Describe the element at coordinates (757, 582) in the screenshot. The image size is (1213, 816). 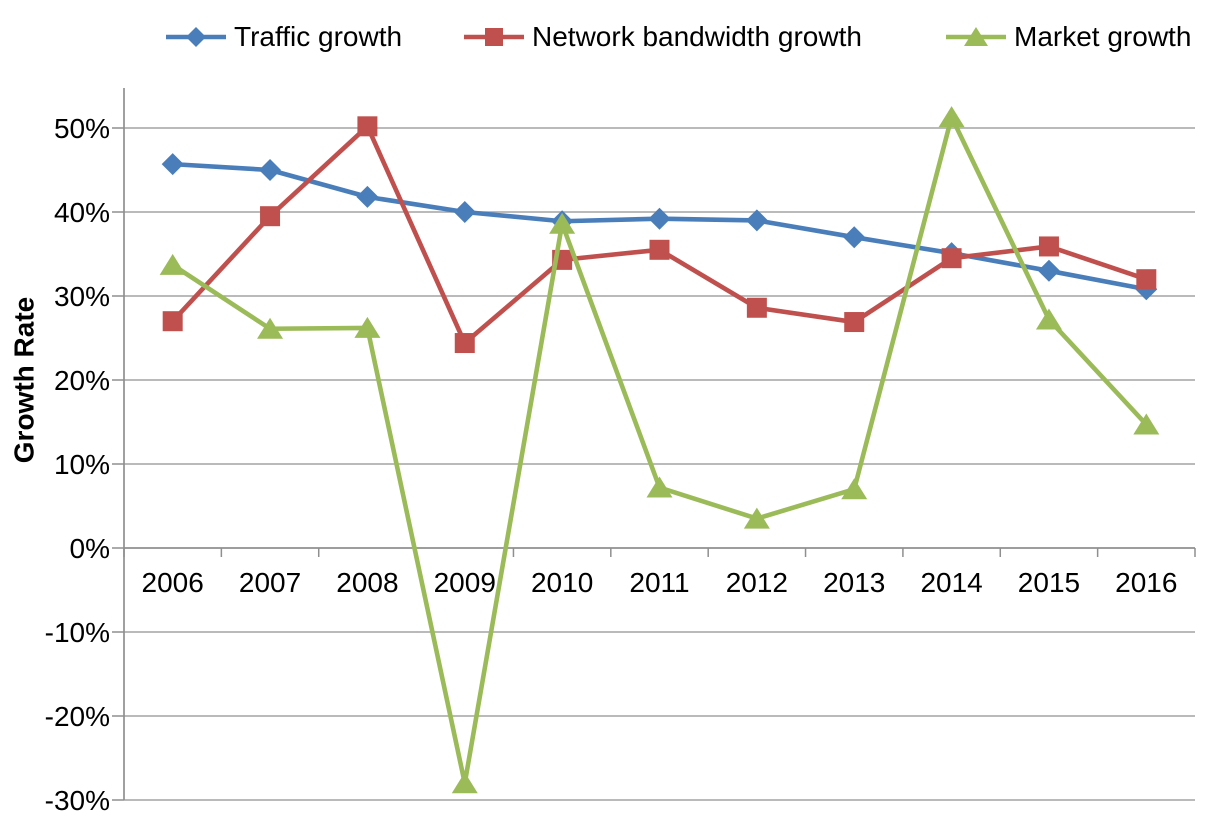
I see `x-tick-label: 2012` at that location.